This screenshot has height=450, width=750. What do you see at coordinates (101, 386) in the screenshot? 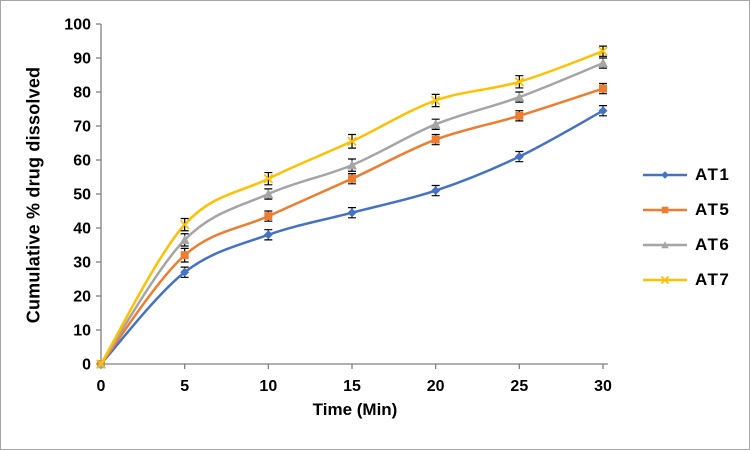
I see `x-tick-label: 0` at bounding box center [101, 386].